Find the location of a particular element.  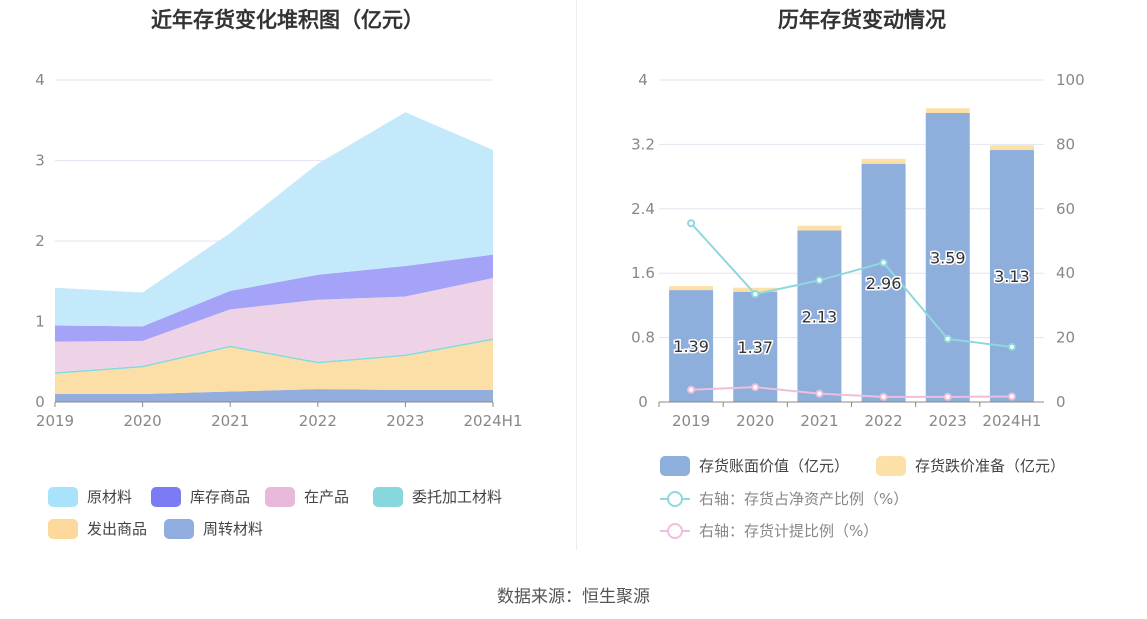

bar-value-label: 3.13 is located at coordinates (1012, 276).